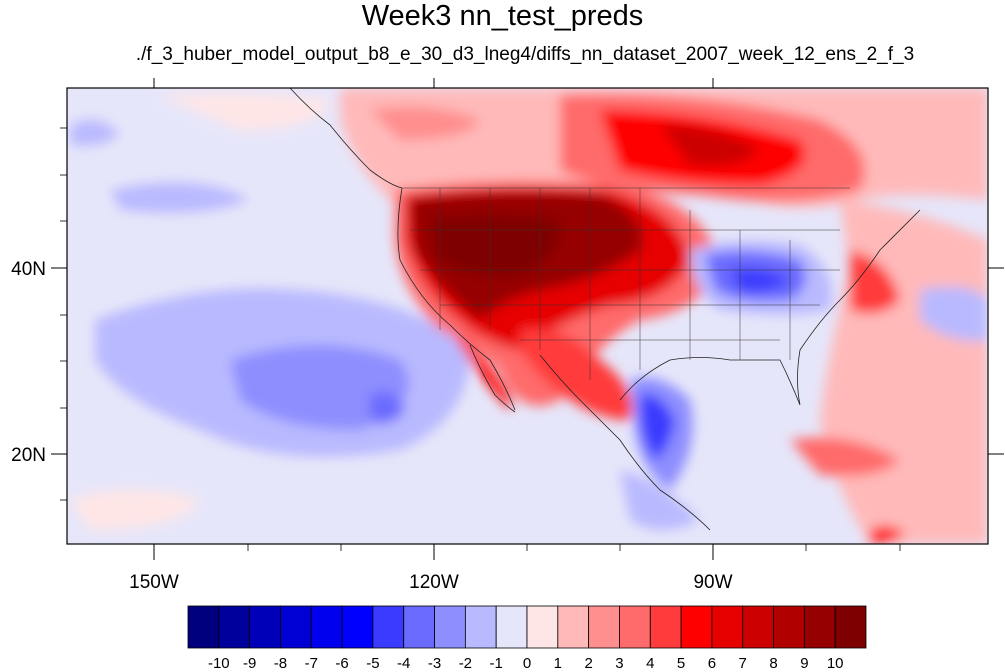 The height and width of the screenshot is (672, 1005). What do you see at coordinates (681, 663) in the screenshot?
I see `colorbar-label: 5` at bounding box center [681, 663].